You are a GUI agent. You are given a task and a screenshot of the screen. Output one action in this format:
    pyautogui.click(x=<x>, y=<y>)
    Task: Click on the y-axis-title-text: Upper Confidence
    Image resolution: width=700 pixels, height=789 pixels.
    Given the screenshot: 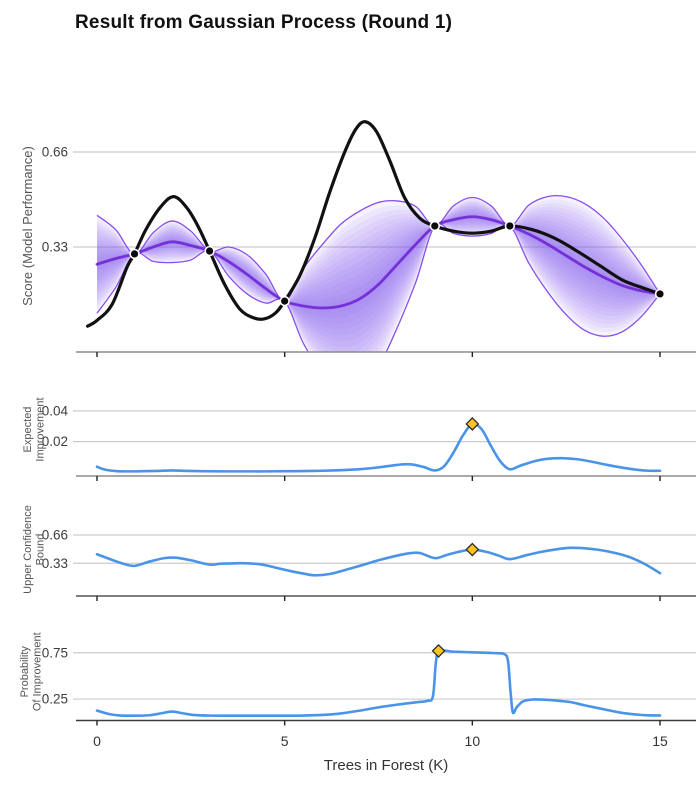 What is the action you would take?
    pyautogui.click(x=28, y=549)
    